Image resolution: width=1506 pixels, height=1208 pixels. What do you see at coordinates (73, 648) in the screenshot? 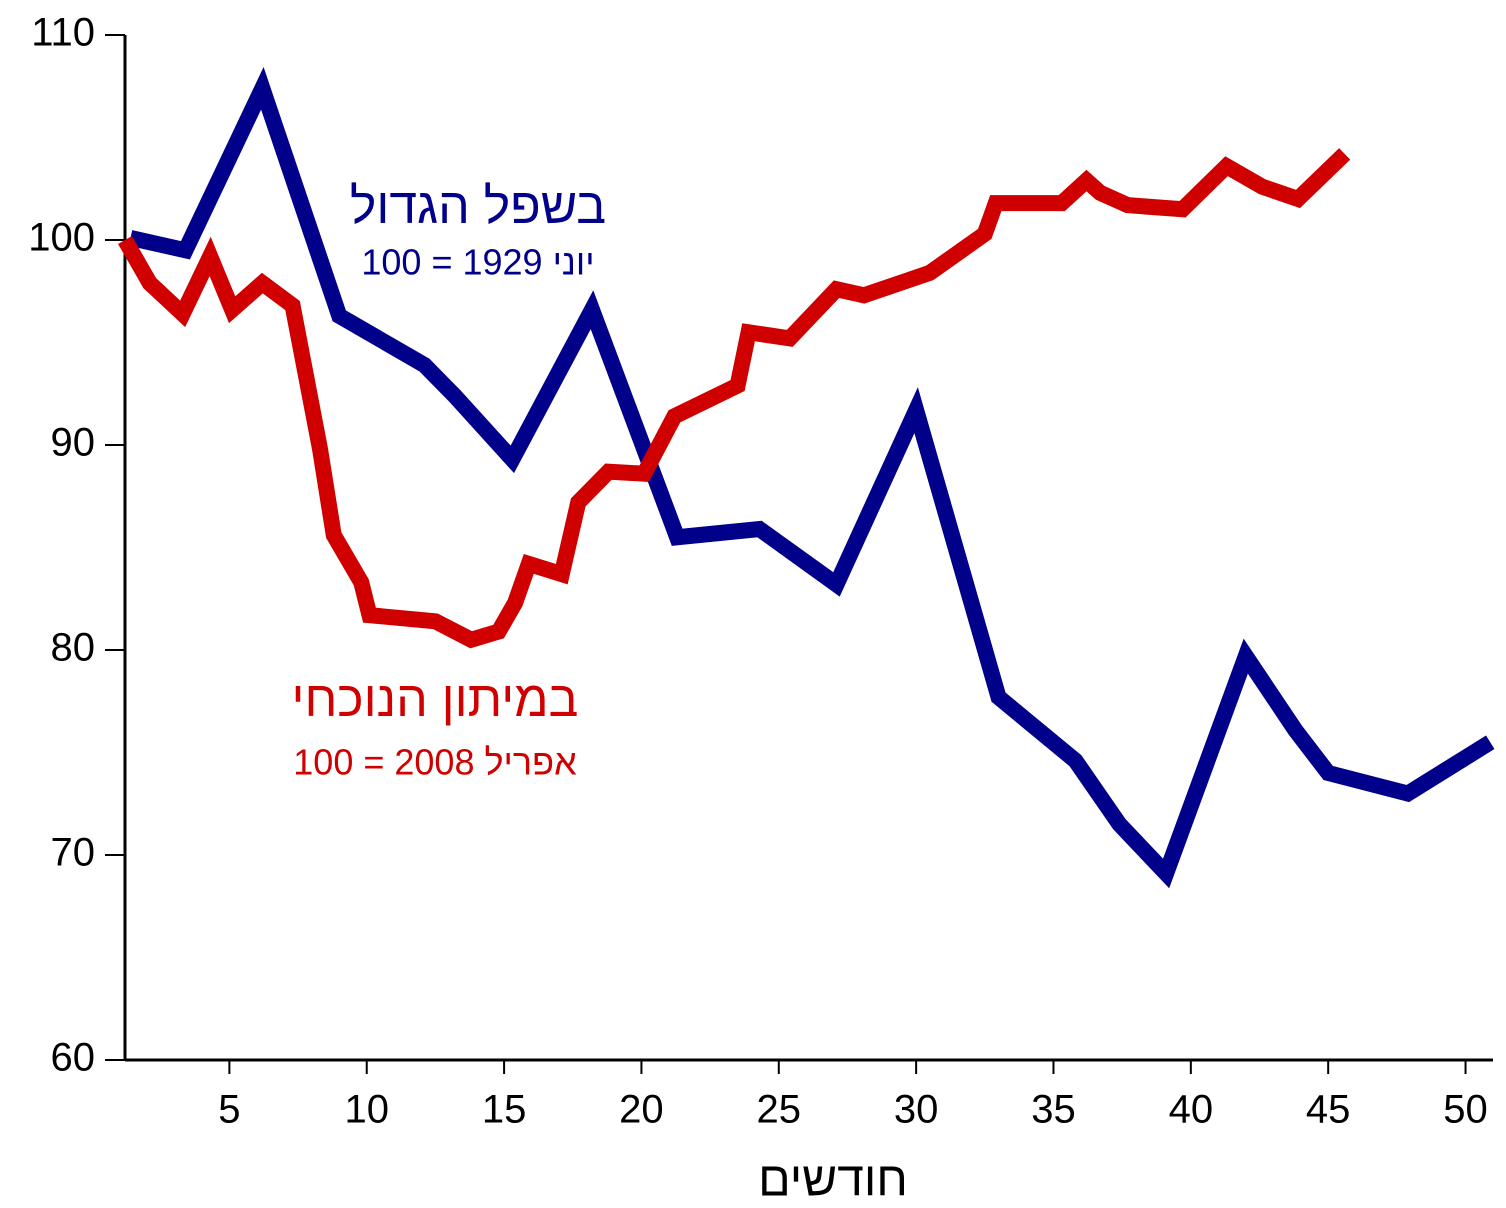
I see `y-tick-label: 80` at bounding box center [73, 648].